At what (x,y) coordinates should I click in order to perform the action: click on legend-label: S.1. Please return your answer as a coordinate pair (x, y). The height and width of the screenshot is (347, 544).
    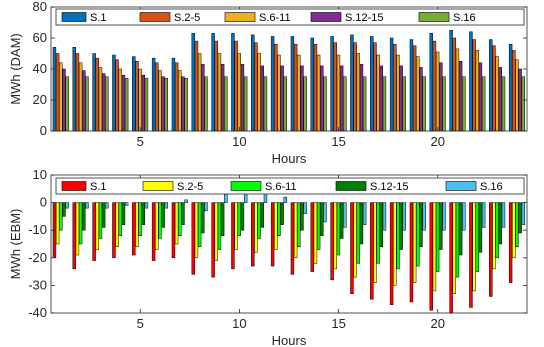
    Looking at the image, I should click on (98, 187).